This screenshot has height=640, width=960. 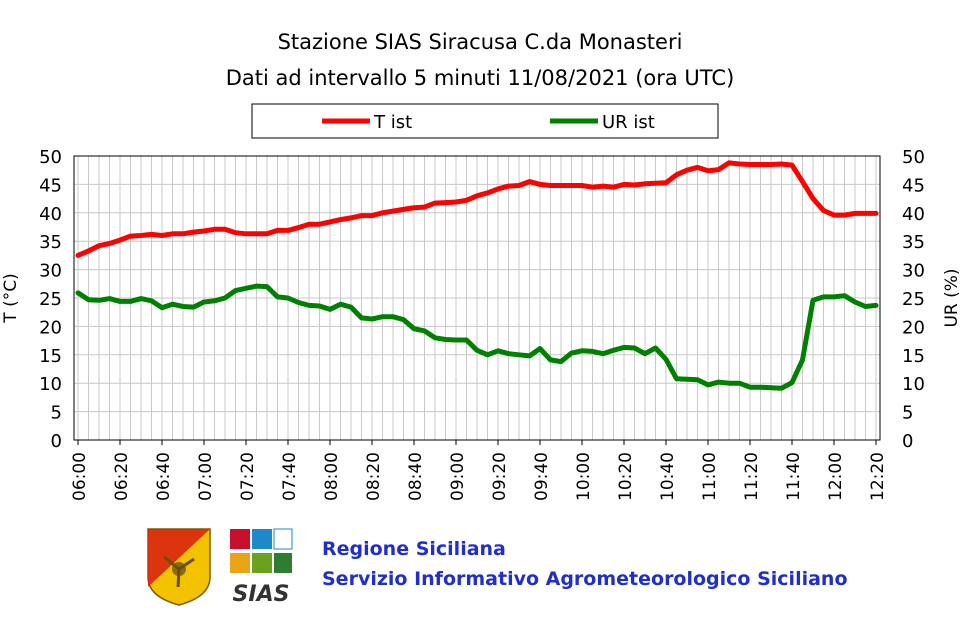 What do you see at coordinates (626, 476) in the screenshot?
I see `x-tick-label: 10:20` at bounding box center [626, 476].